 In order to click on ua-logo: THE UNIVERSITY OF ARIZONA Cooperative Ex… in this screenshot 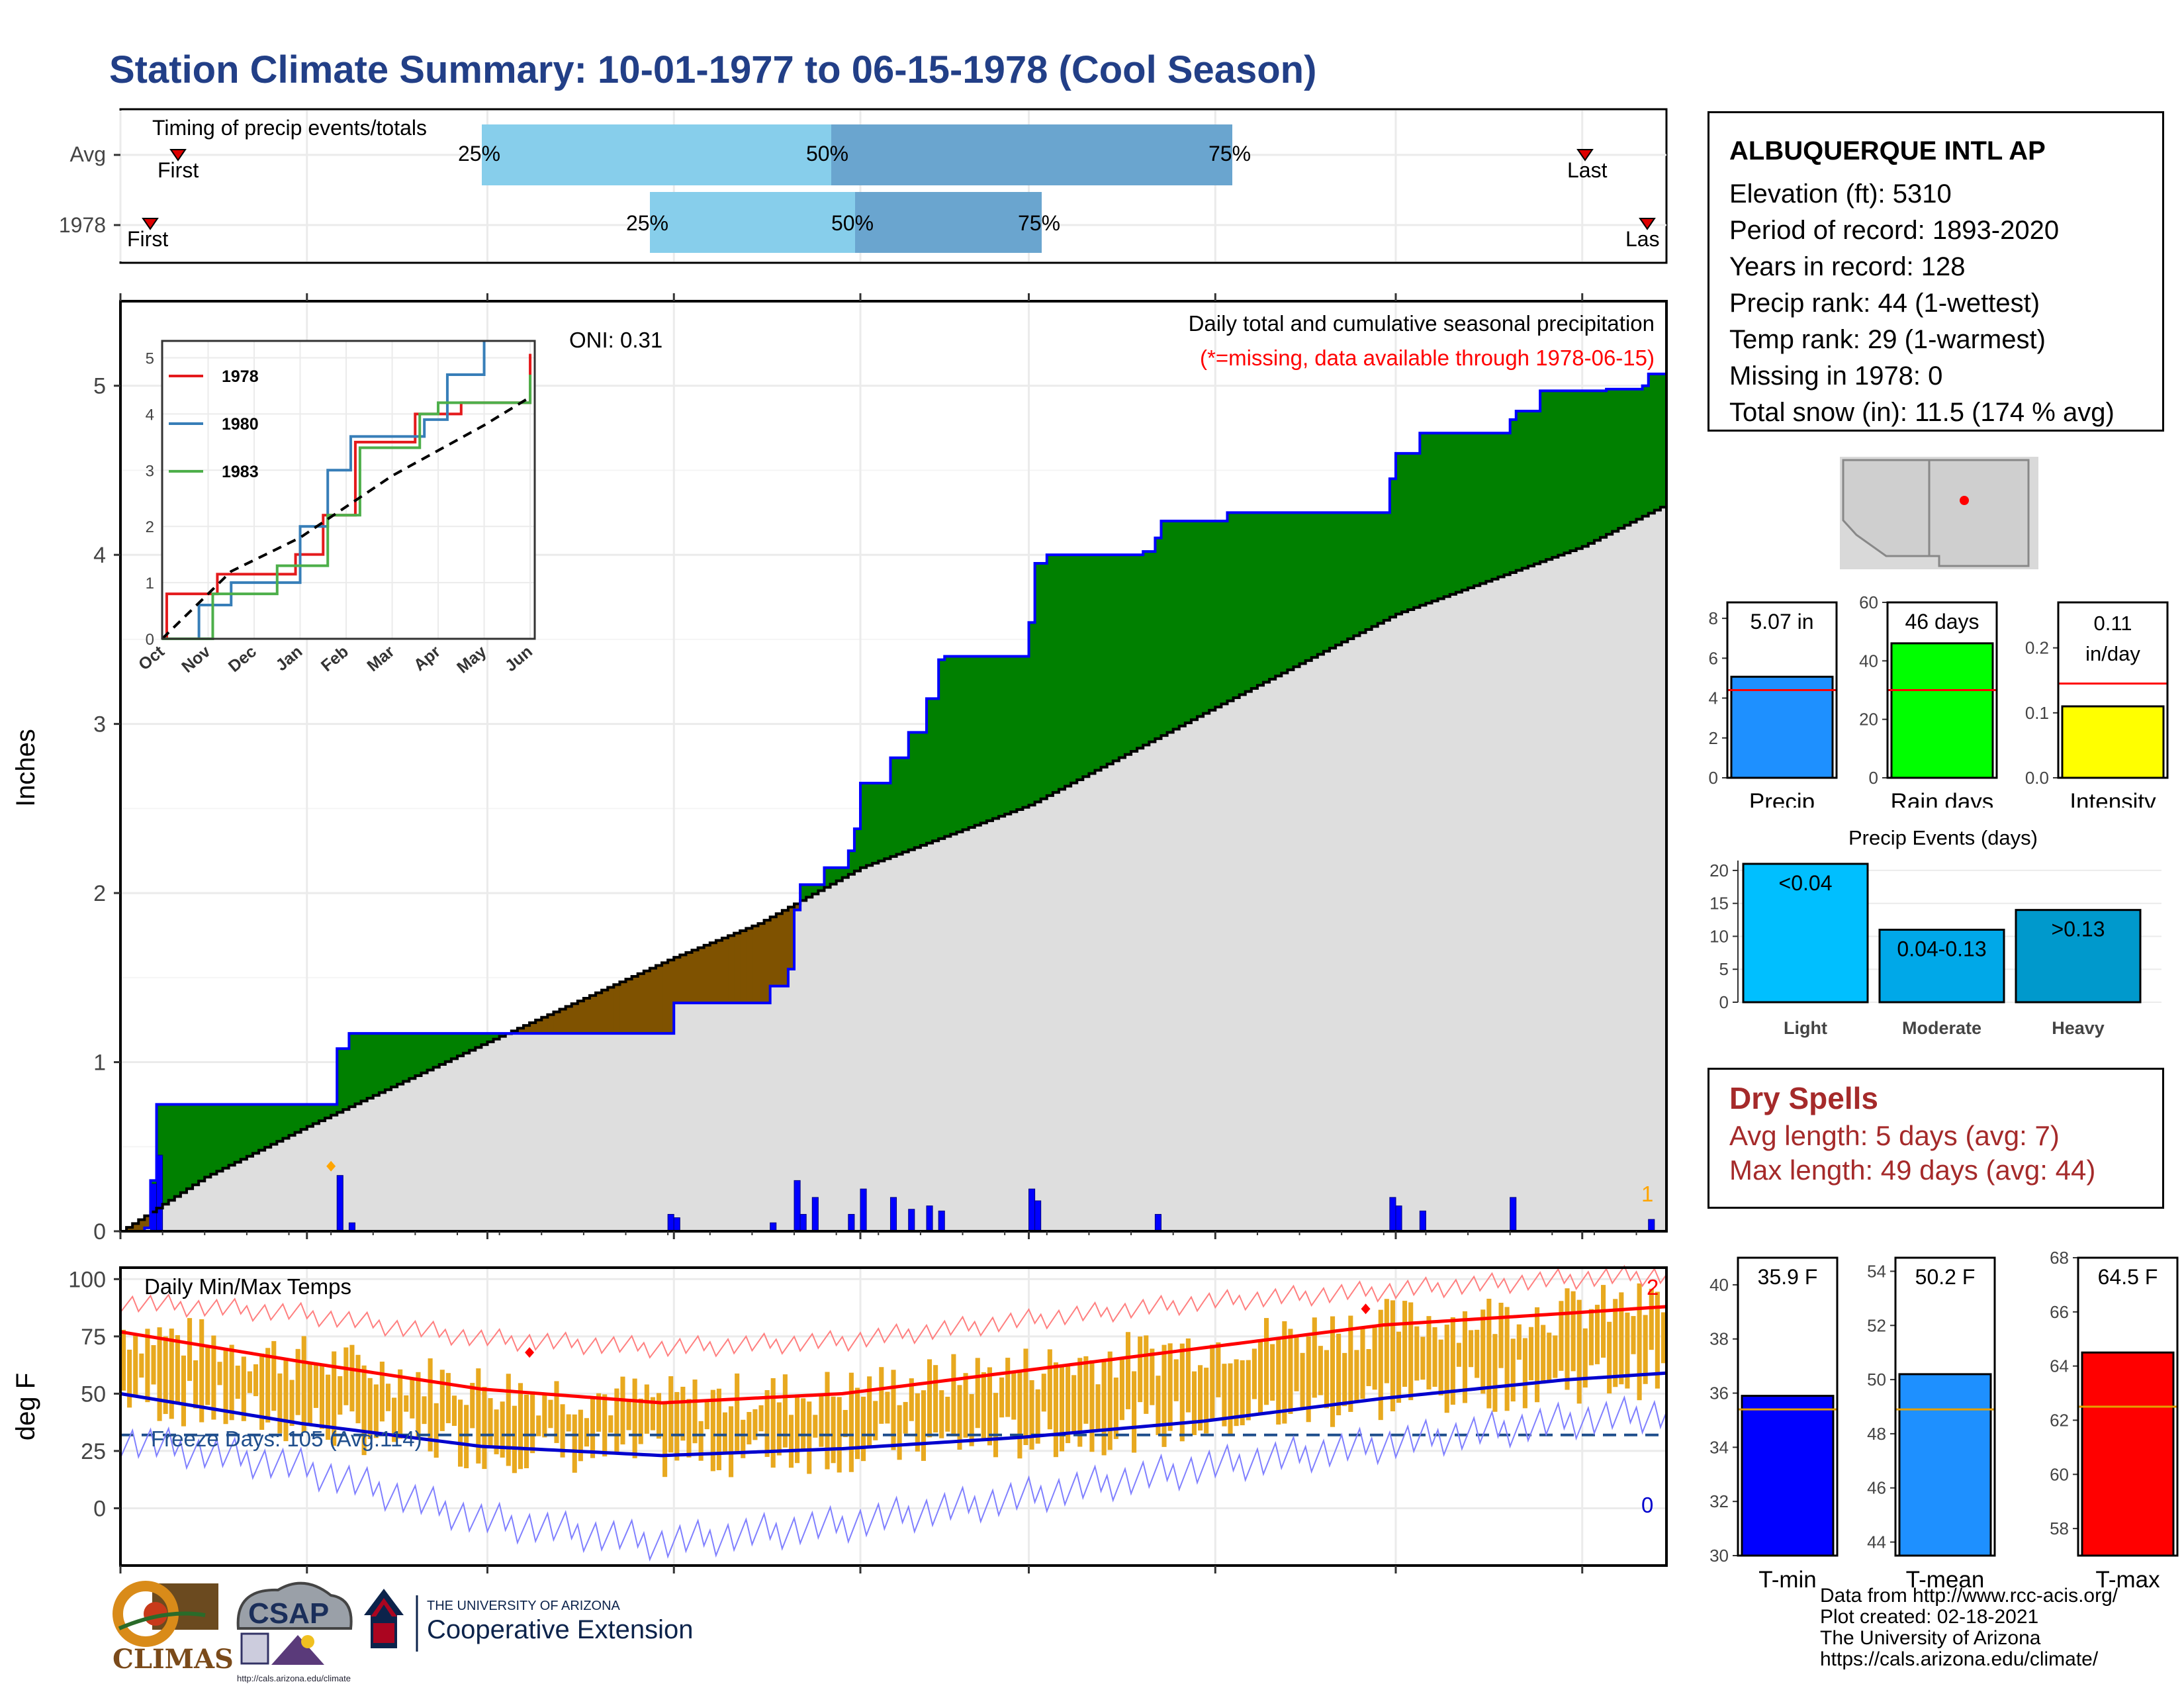, I will do `click(528, 1620)`.